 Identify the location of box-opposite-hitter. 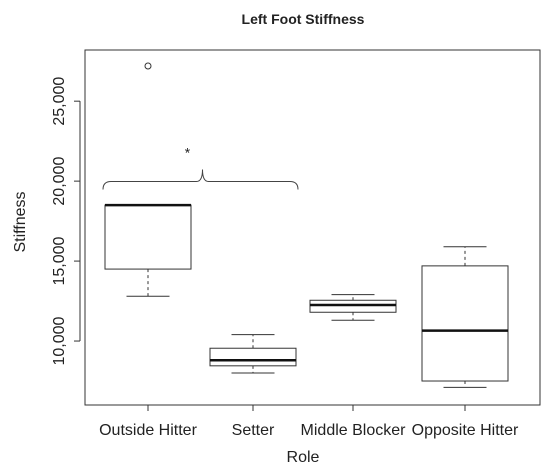
(465, 317).